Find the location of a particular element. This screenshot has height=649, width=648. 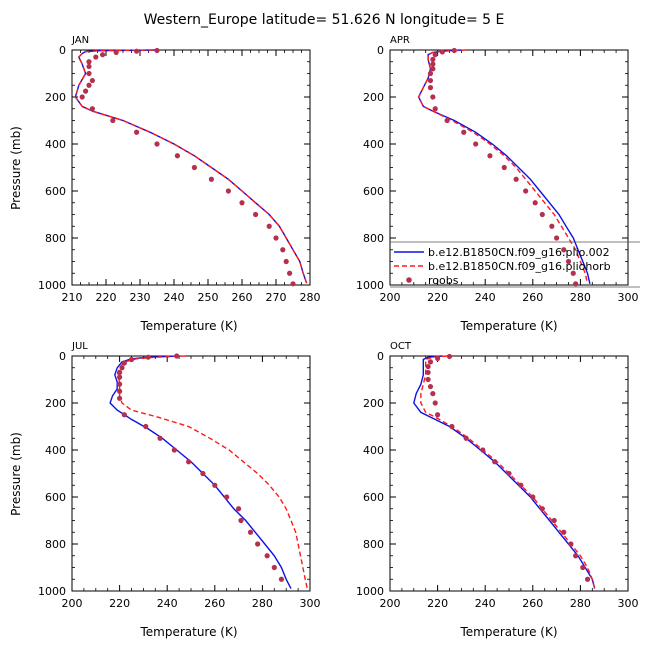

y-tick-label-oct: 0 is located at coordinates (380, 356).